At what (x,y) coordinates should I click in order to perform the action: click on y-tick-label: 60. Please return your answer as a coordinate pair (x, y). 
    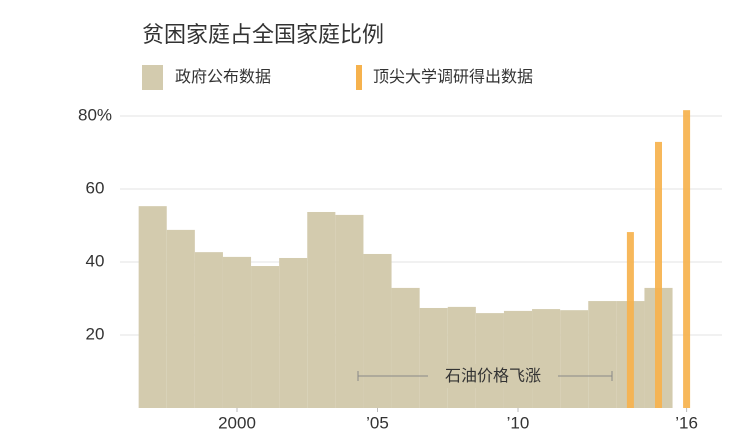
    Looking at the image, I should click on (95, 187).